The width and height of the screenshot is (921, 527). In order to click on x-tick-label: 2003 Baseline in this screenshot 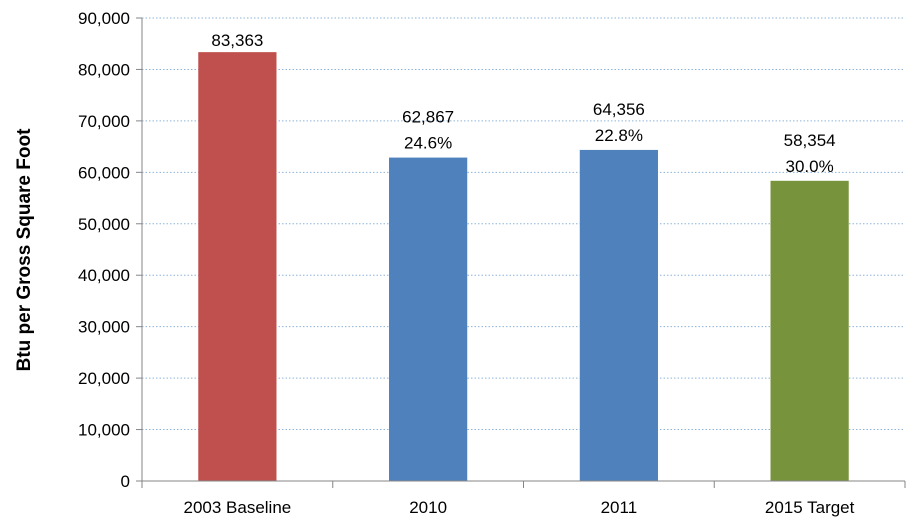, I will do `click(237, 507)`.